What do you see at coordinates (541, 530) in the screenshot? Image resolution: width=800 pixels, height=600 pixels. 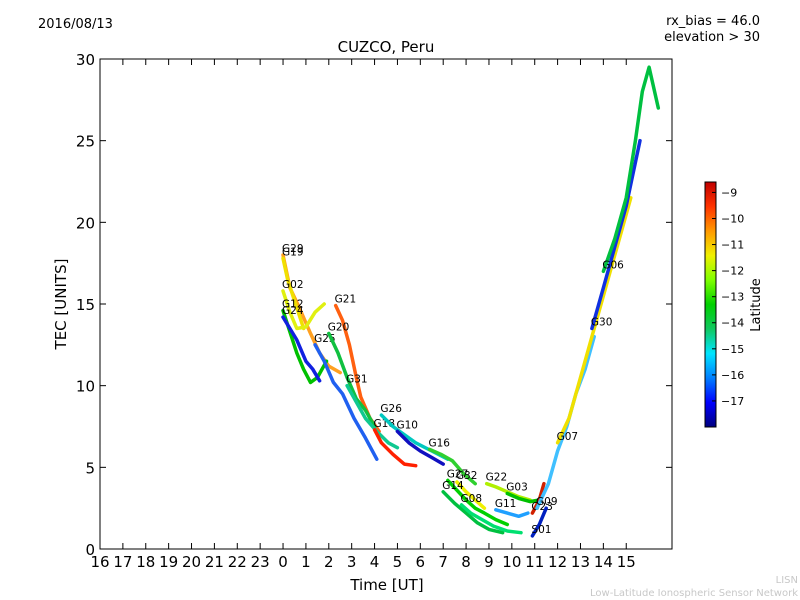 I see `series-label-s01: S01` at bounding box center [541, 530].